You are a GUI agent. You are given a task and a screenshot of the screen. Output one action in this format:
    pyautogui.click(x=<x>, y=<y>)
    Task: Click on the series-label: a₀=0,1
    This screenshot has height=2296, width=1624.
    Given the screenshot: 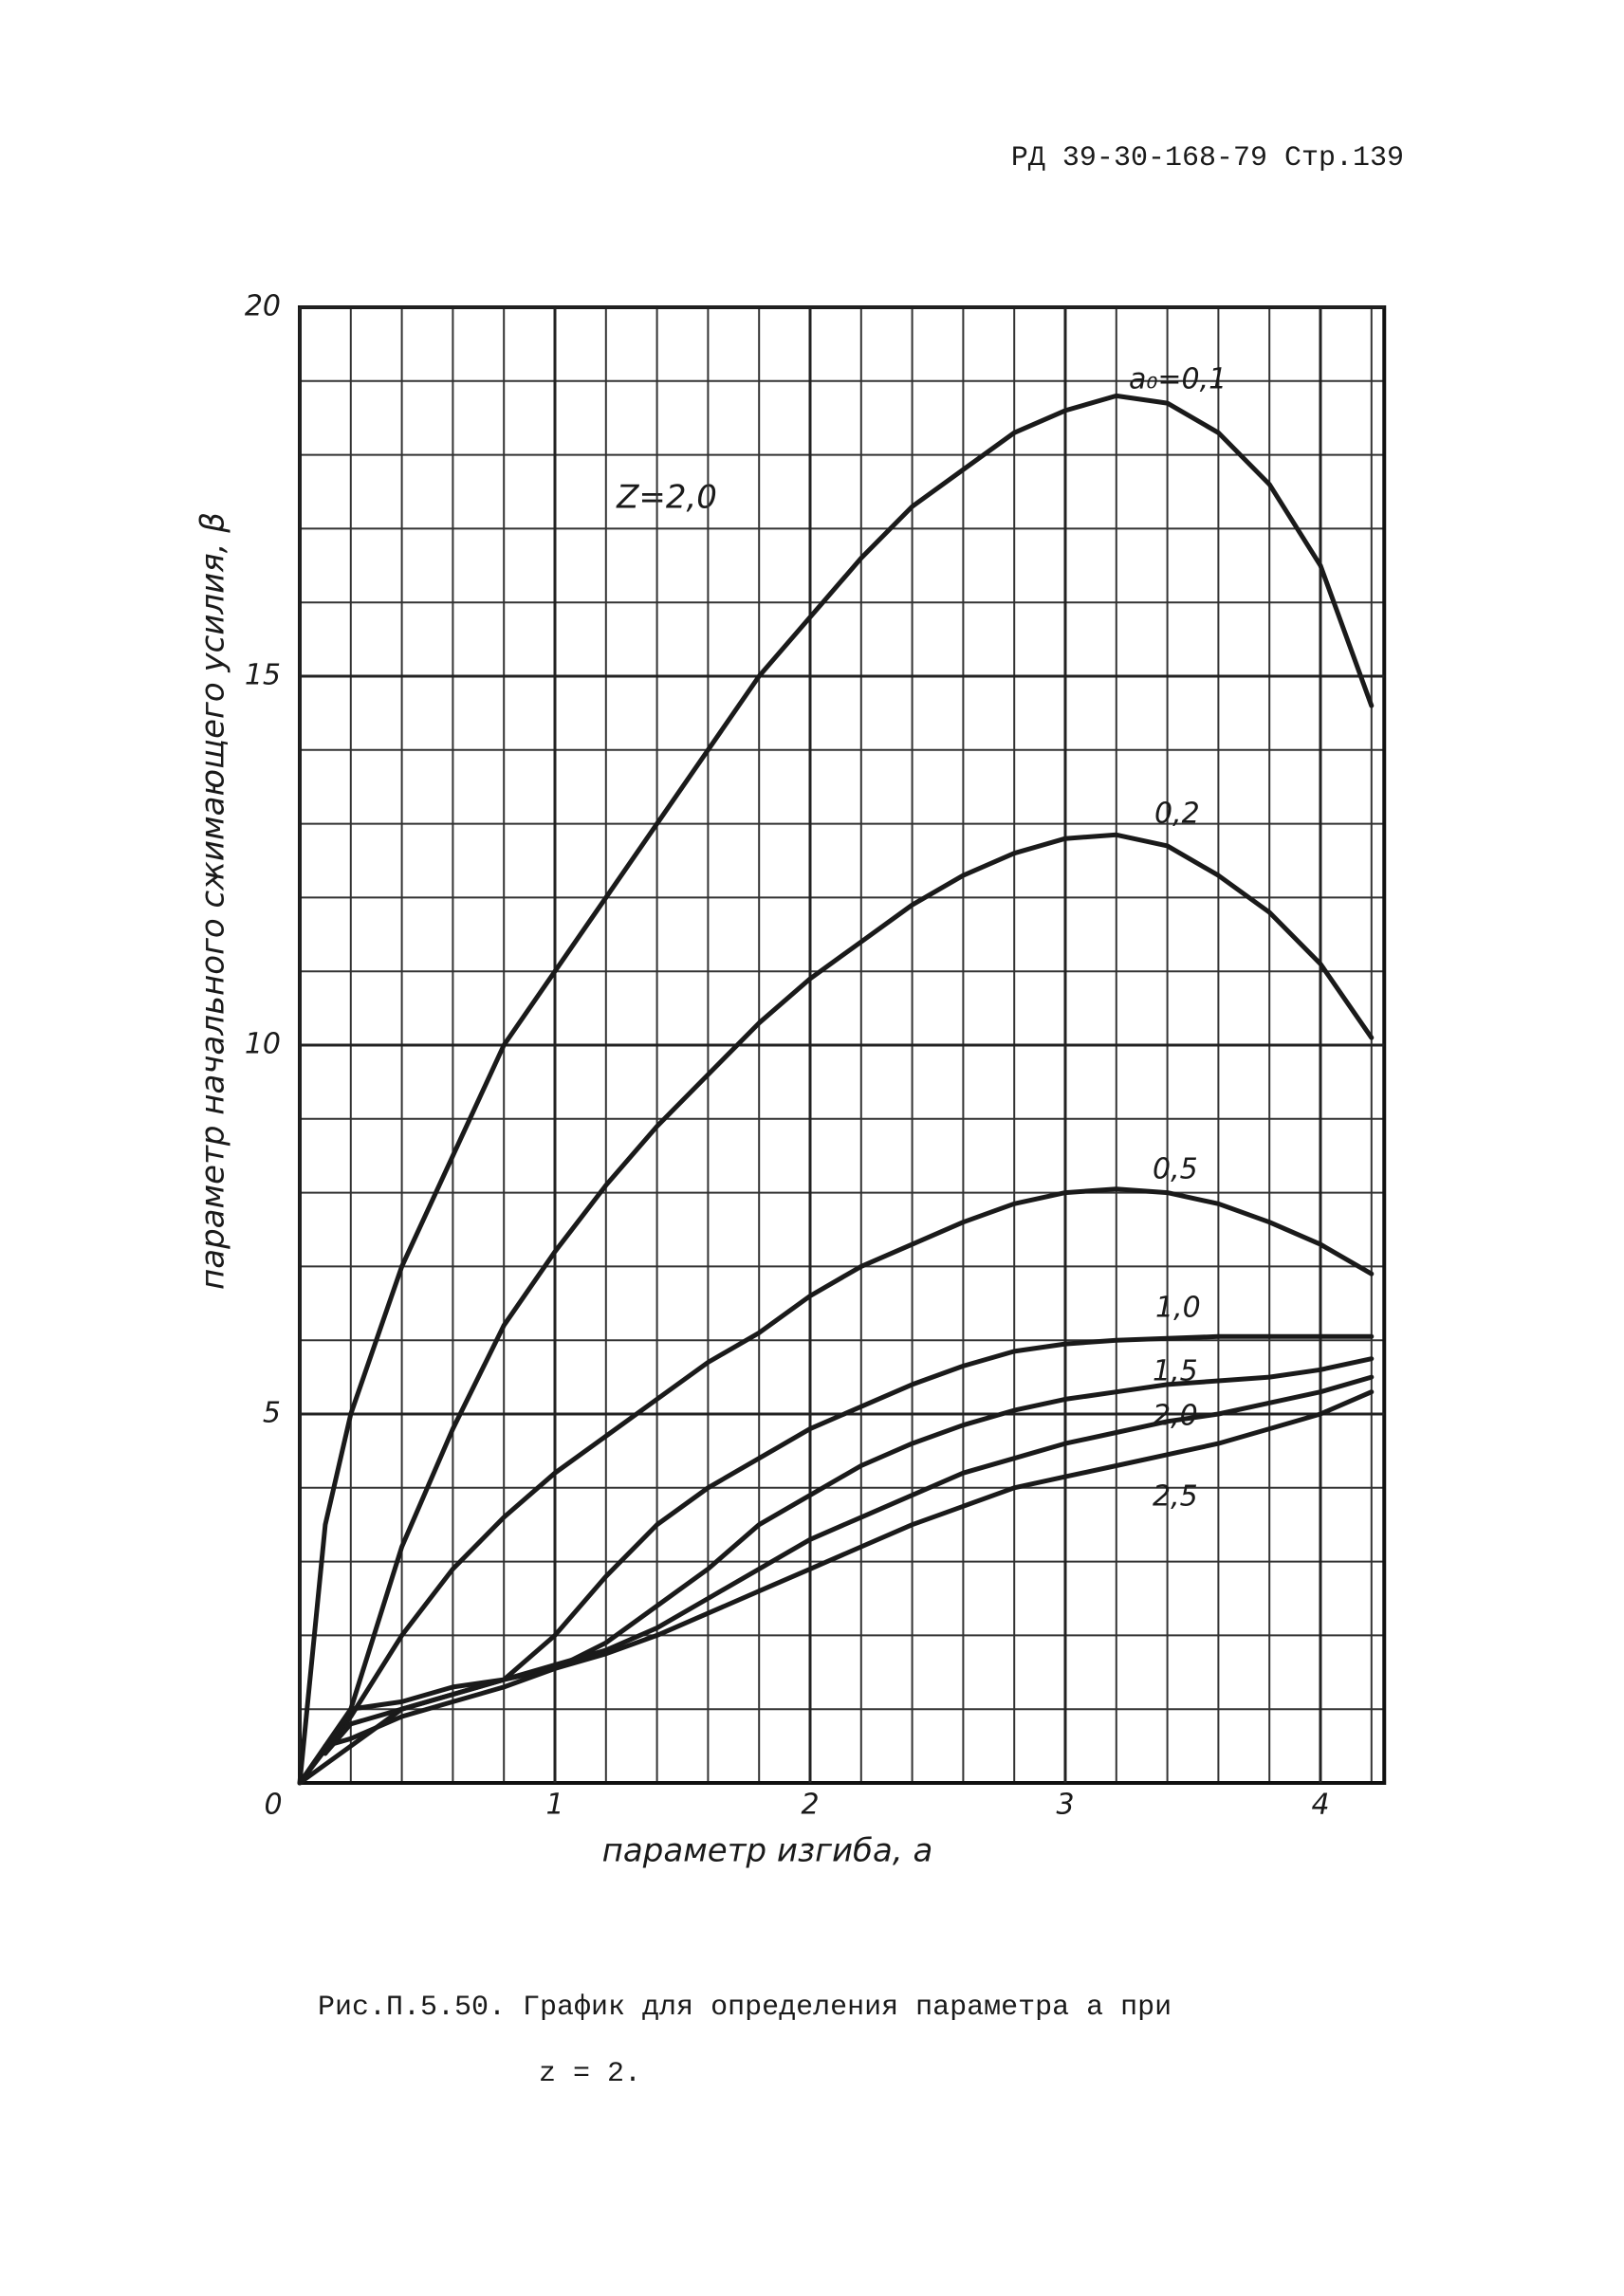 What is the action you would take?
    pyautogui.click(x=1178, y=379)
    